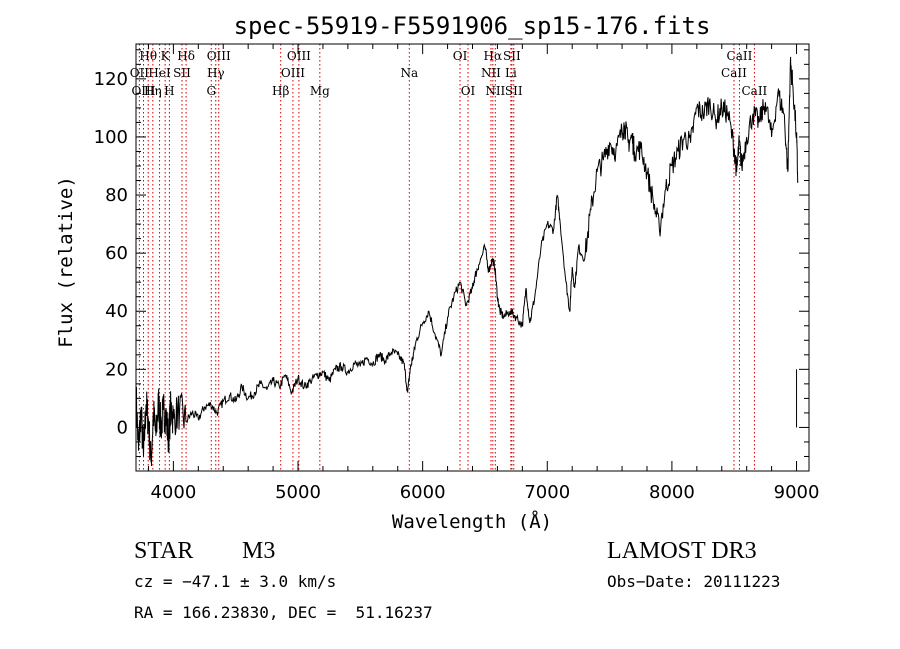 The width and height of the screenshot is (900, 649). I want to click on object-class: STAR, so click(164, 551).